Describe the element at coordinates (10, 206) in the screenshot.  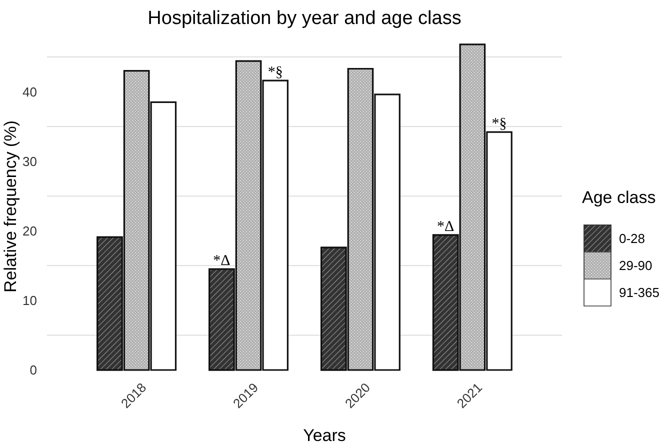
I see `y-axis-title: Relative frequency (%)` at that location.